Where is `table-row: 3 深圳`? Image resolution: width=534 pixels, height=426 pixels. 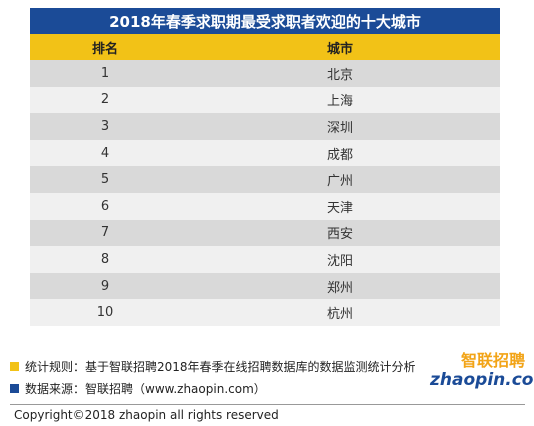
table-row: 3 深圳 is located at coordinates (265, 126).